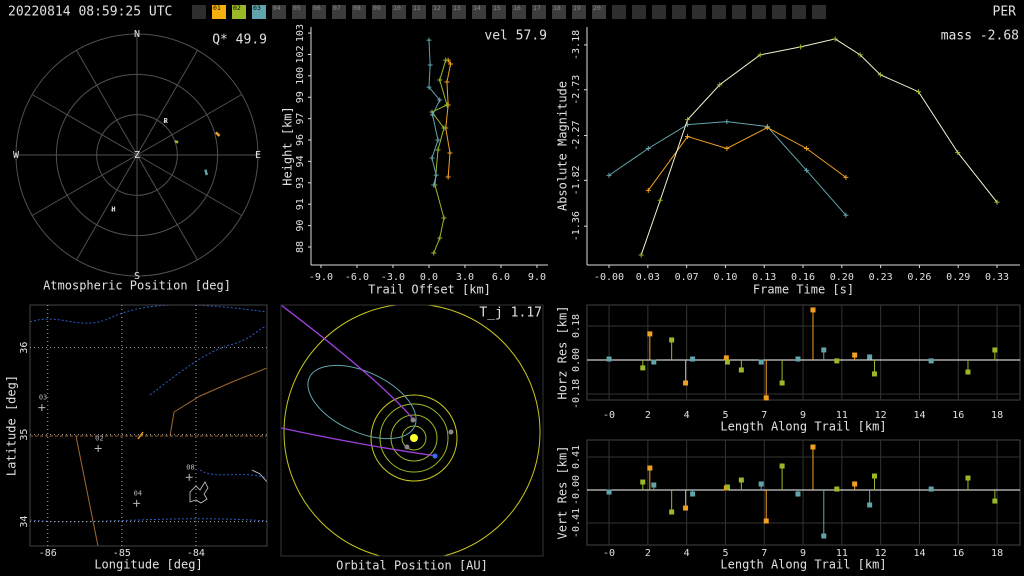  I want to click on y-tick-label: -1.36, so click(576, 226).